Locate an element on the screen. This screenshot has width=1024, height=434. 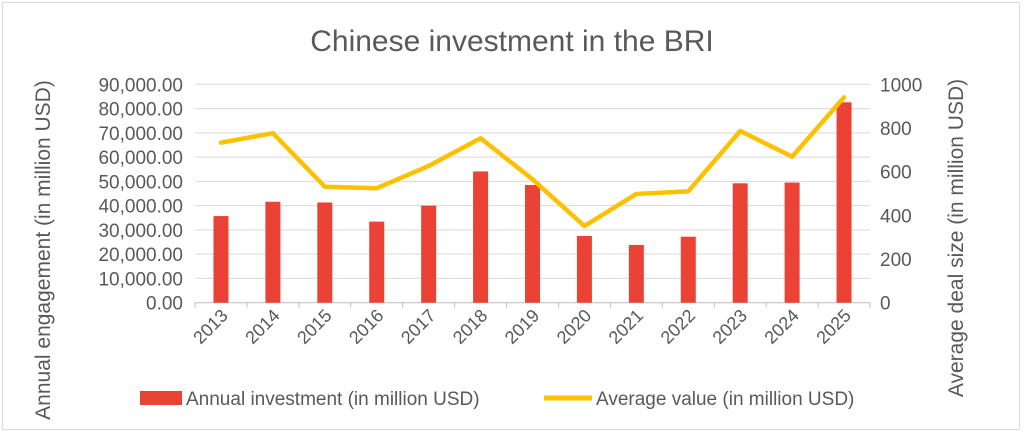
y2-tick-label: 800 is located at coordinates (896, 129).